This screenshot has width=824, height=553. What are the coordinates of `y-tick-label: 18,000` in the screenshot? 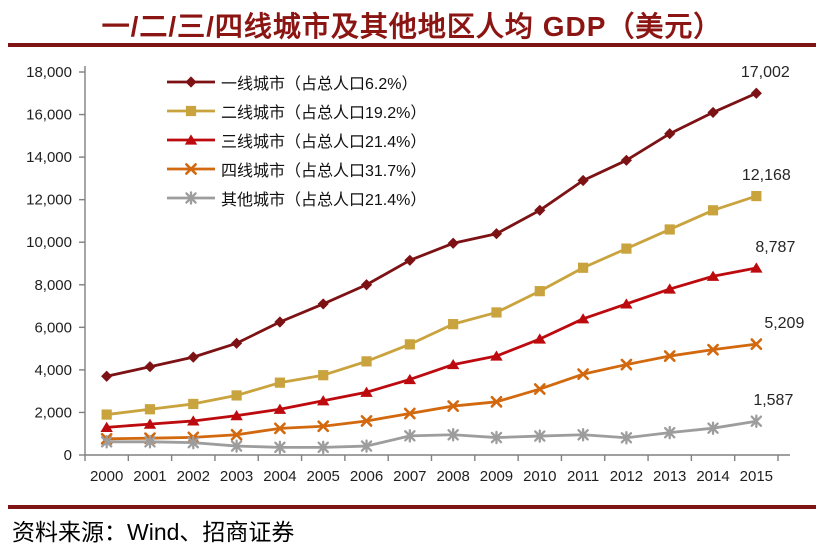 It's located at (49, 72).